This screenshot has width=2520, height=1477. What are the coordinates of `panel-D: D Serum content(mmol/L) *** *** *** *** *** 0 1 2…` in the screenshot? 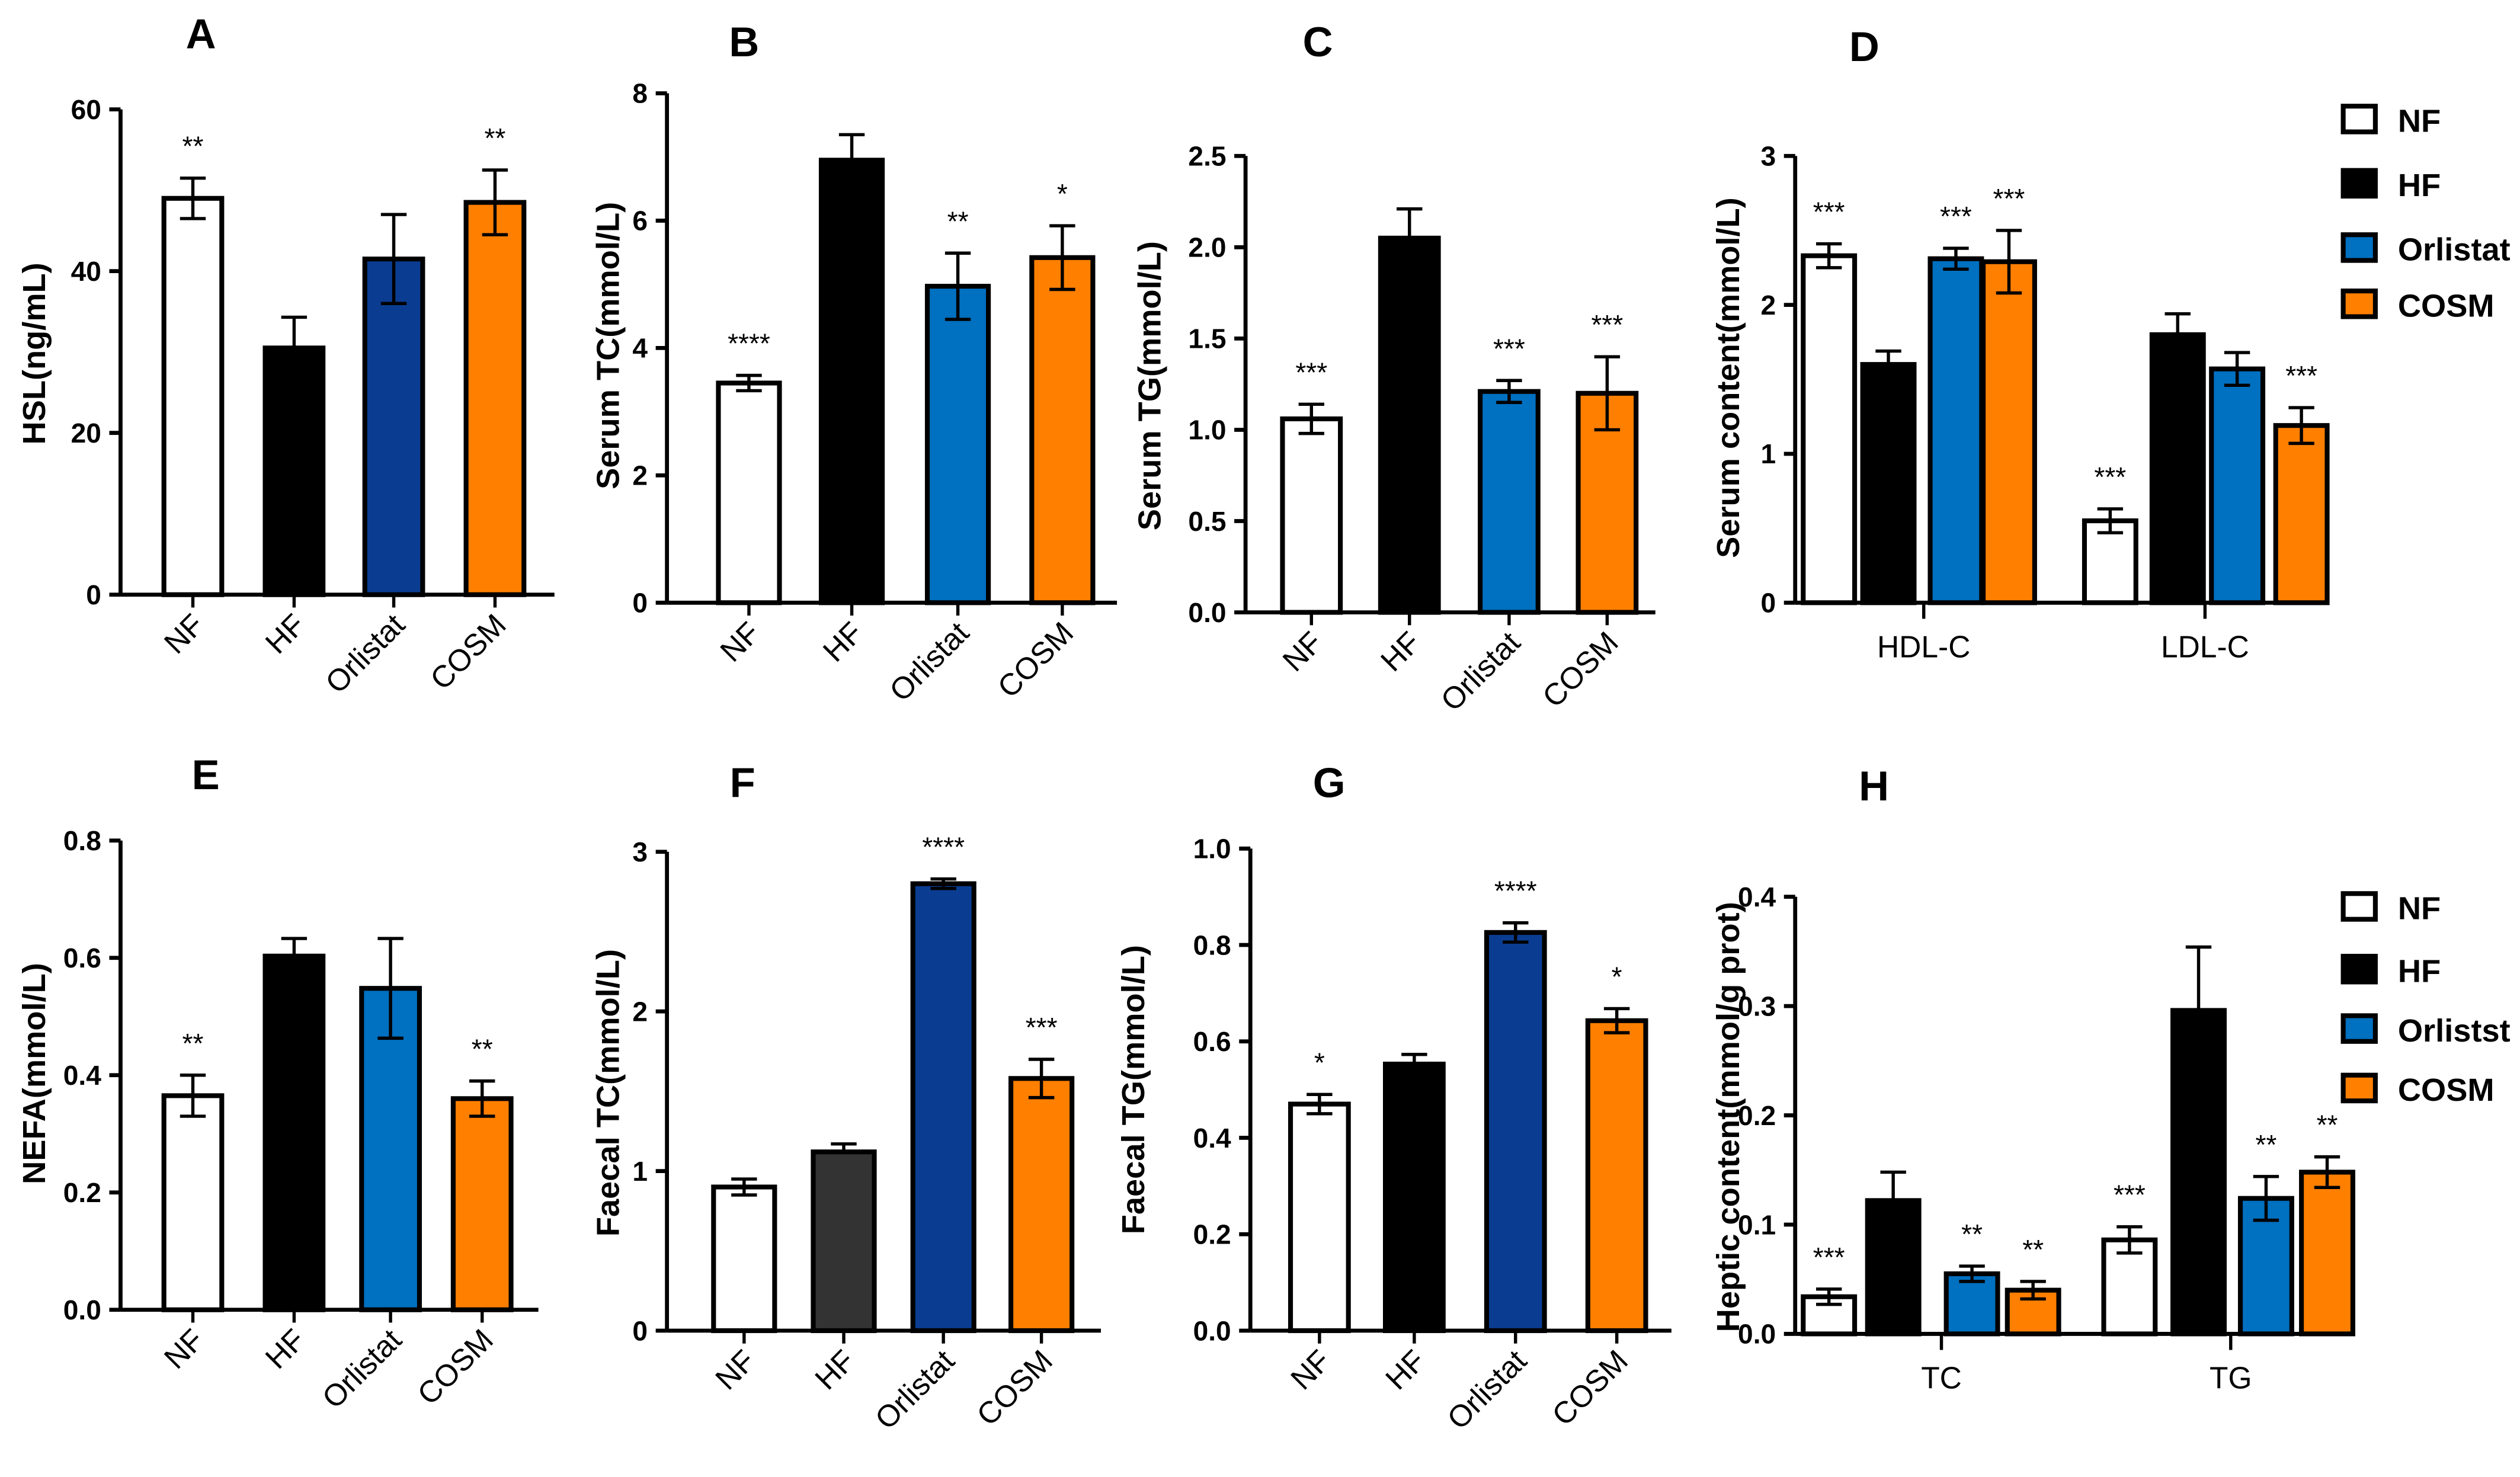 It's located at (2111, 343).